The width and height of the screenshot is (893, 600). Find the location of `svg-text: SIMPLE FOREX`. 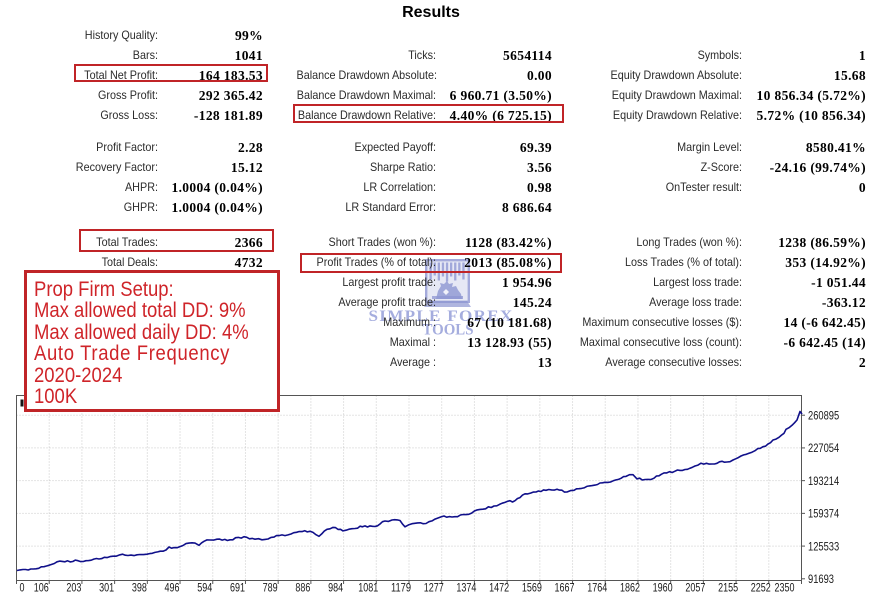

svg-text: SIMPLE FOREX is located at coordinates (441, 316).